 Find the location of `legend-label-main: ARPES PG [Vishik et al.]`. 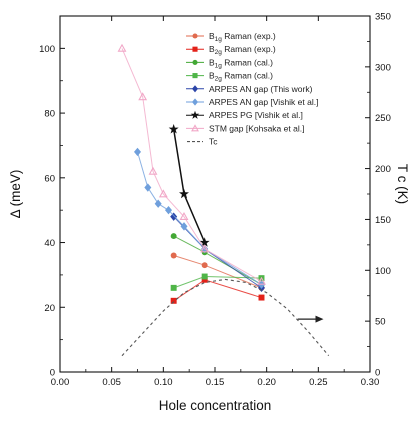

legend-label-main: ARPES PG [Vishik et al.] is located at coordinates (256, 115).